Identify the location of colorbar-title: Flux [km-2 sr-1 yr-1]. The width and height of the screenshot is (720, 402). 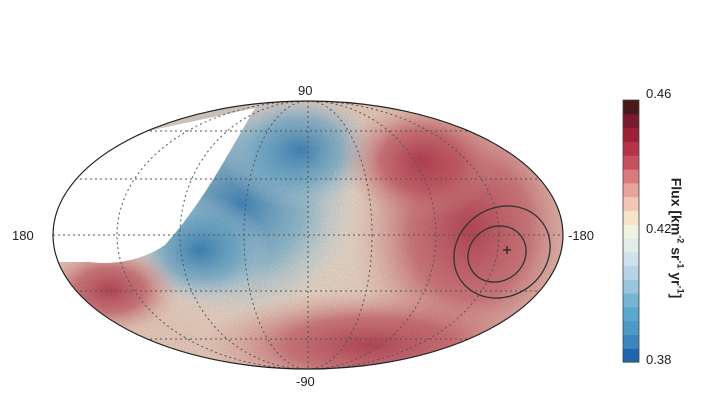
(677, 238).